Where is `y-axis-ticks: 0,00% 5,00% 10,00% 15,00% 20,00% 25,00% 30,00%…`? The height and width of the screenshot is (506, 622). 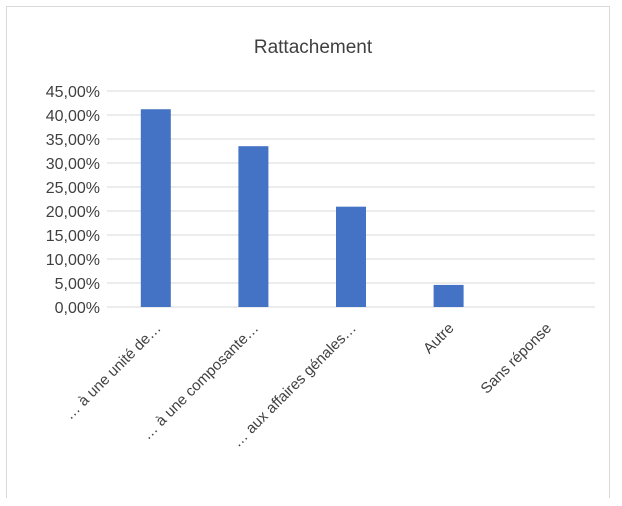 y-axis-ticks: 0,00% 5,00% 10,00% 15,00% 20,00% 25,00% 30,00%… is located at coordinates (73, 200).